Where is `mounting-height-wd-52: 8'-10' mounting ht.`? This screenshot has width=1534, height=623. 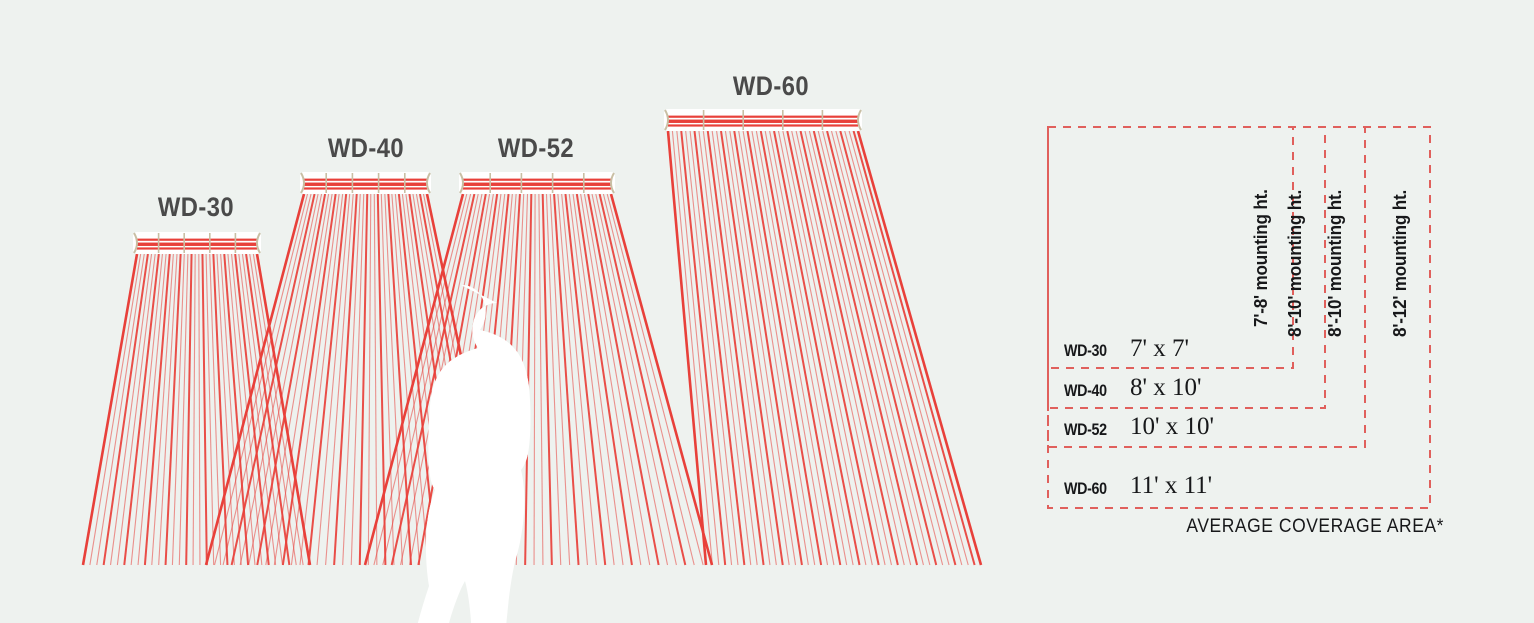
mounting-height-wd-52: 8'-10' mounting ht. is located at coordinates (1335, 263).